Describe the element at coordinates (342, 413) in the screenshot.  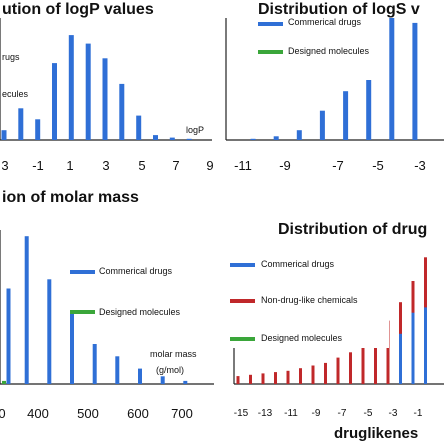
I see `x-tick-label-drug-4: -7` at that location.